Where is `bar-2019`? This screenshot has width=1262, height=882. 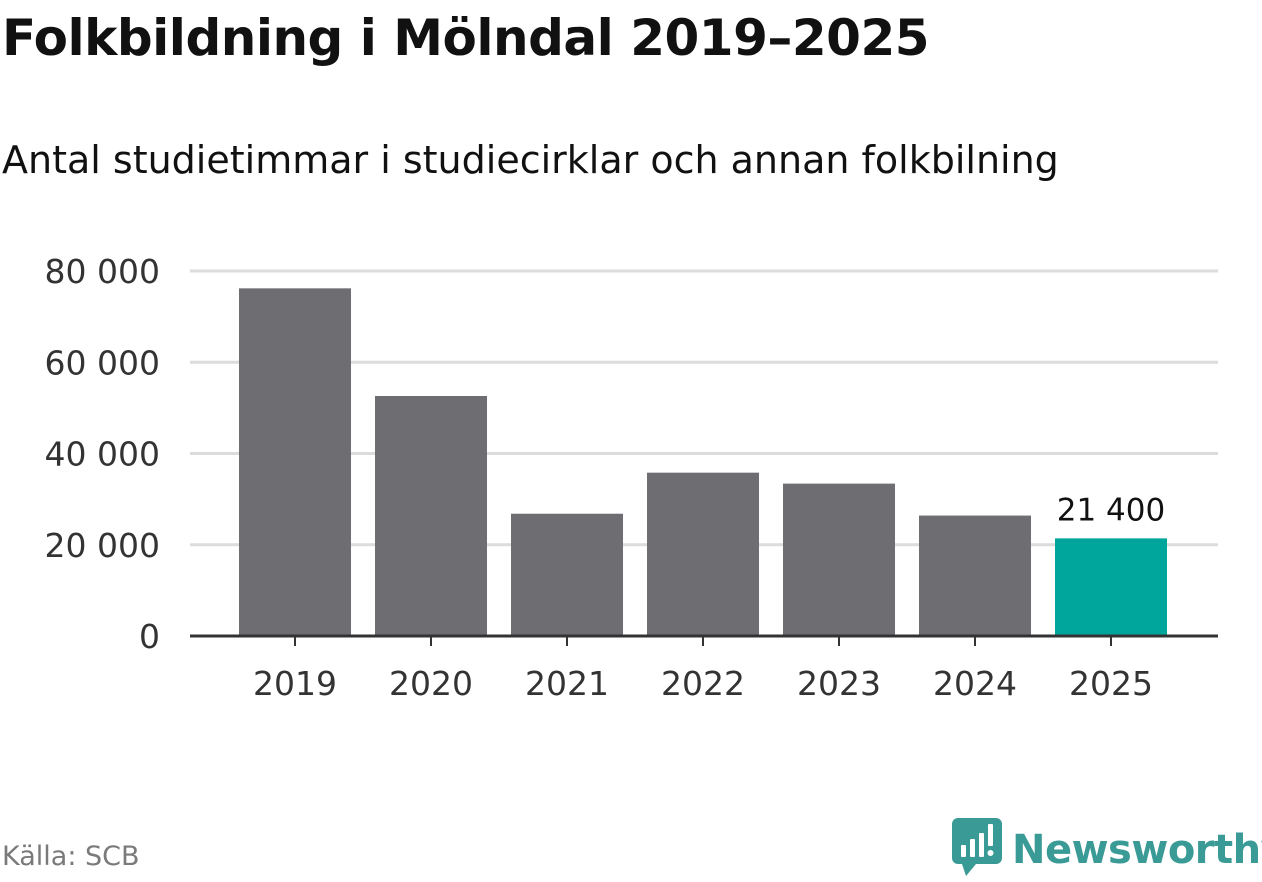
bar-2019 is located at coordinates (295, 462).